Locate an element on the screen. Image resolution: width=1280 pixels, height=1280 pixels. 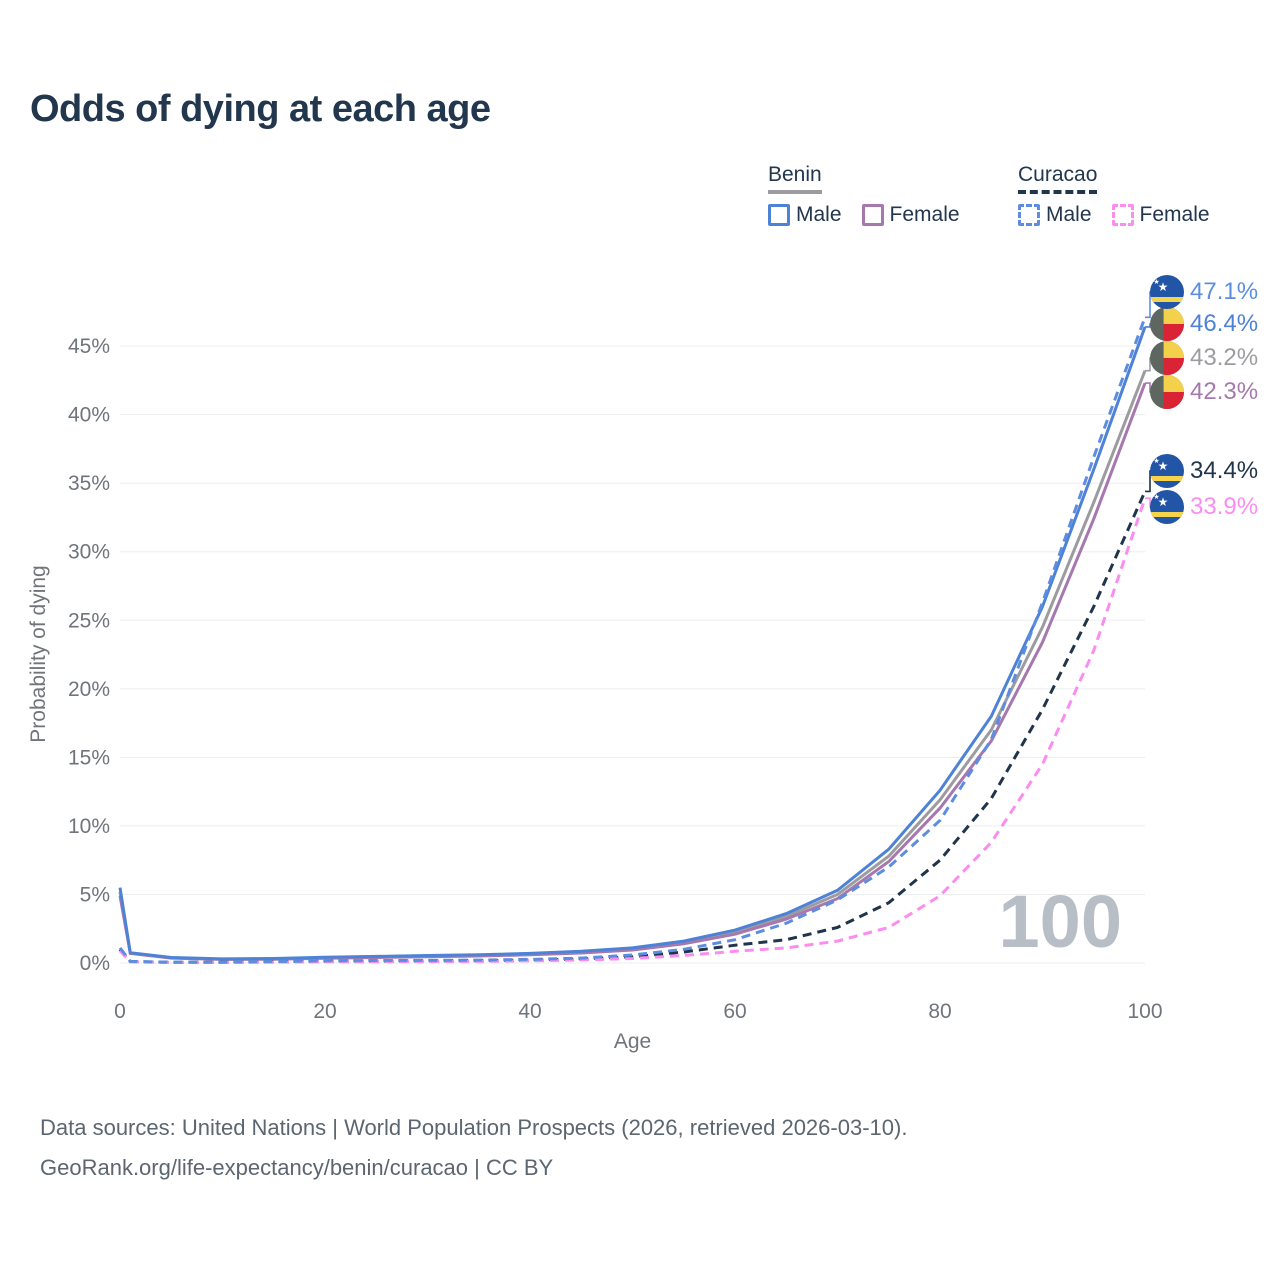
end-label-value: 46.4% is located at coordinates (1224, 323).